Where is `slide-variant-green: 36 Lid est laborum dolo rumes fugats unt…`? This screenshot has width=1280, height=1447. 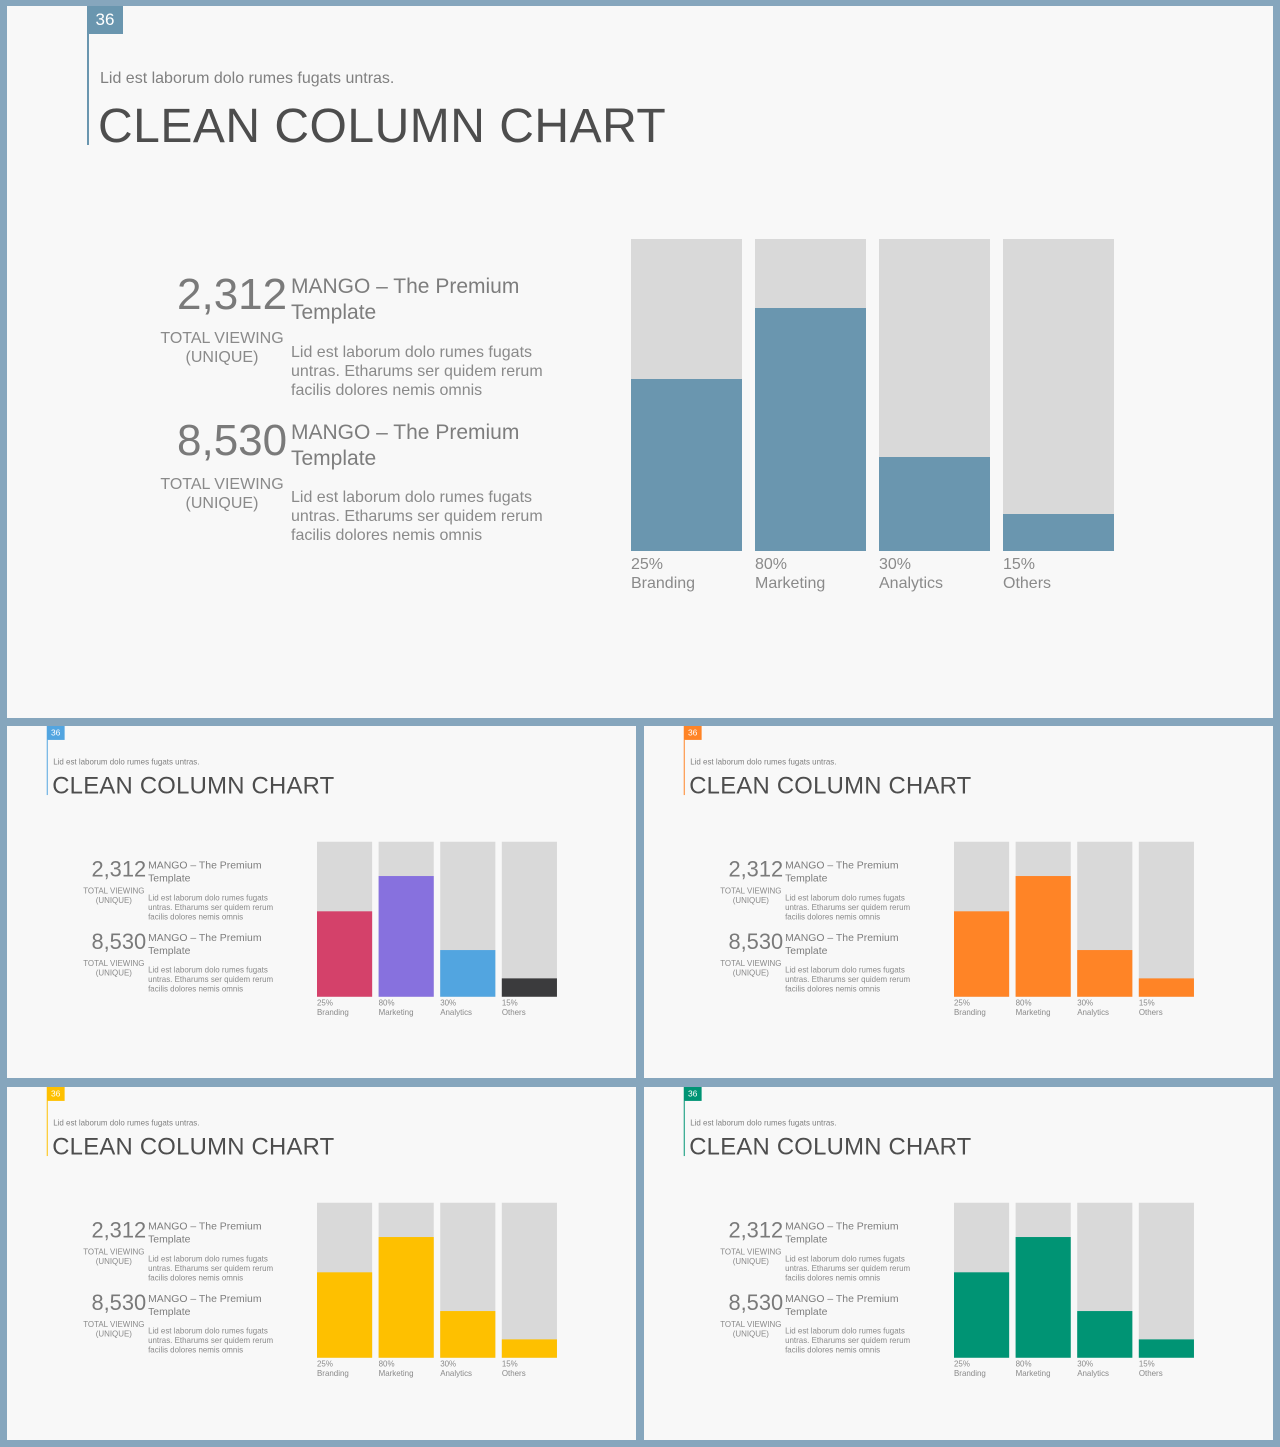
slide-variant-green: 36 Lid est laborum dolo rumes fugats unt… is located at coordinates (958, 1263).